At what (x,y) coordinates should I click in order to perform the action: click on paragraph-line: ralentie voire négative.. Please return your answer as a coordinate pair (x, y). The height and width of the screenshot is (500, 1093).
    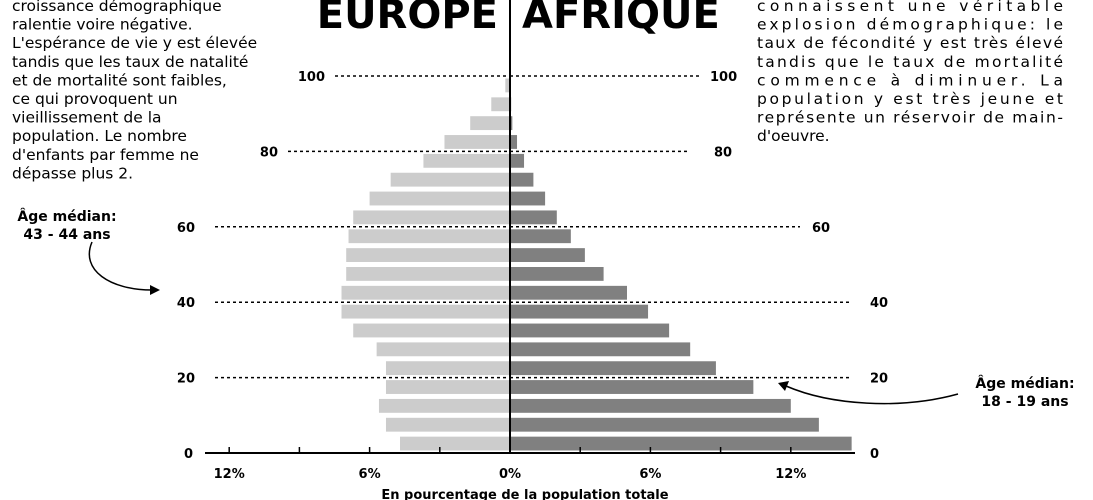
    Looking at the image, I should click on (102, 25).